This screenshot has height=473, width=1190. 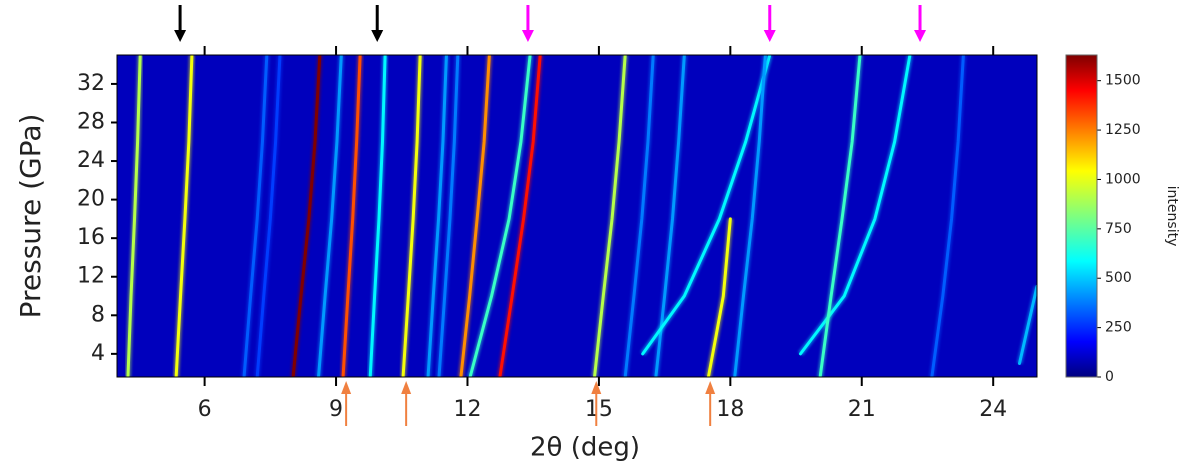 What do you see at coordinates (98, 353) in the screenshot?
I see `y-tick-label: 4` at bounding box center [98, 353].